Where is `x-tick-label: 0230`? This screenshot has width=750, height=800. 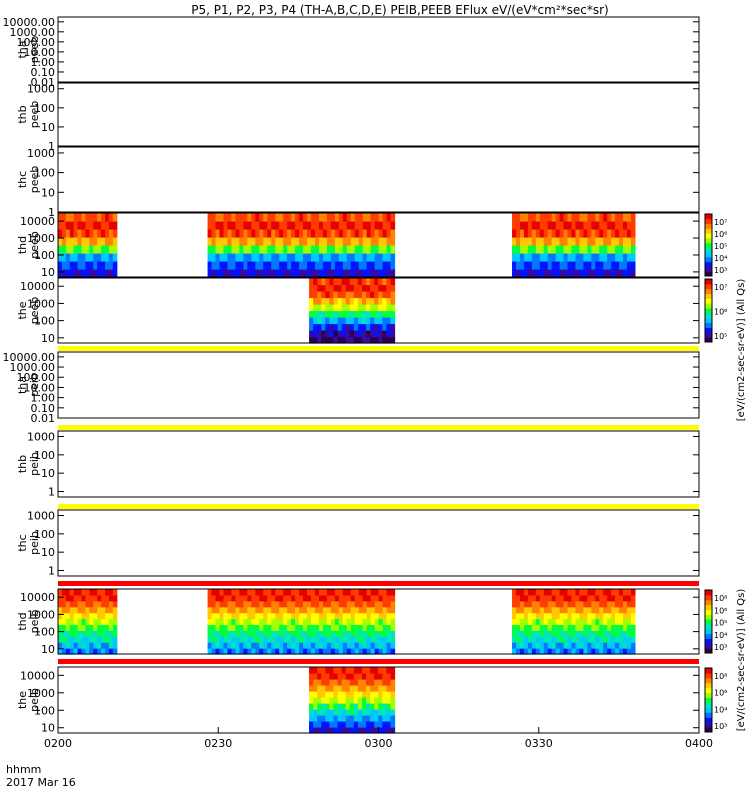
x-tick-label: 0230 is located at coordinates (218, 743).